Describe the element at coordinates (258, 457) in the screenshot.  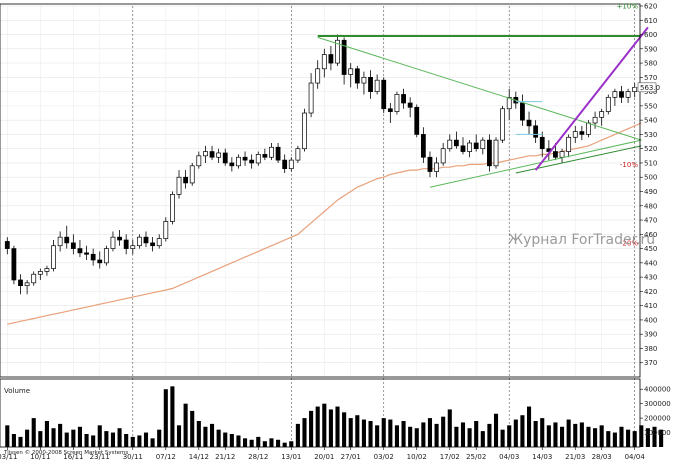
I see `x-tick-label: 28/12` at that location.